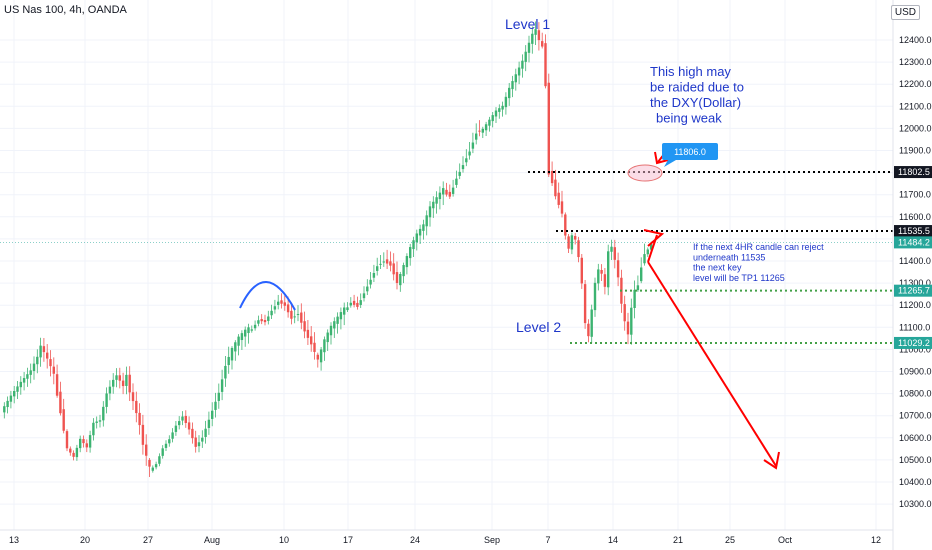  Describe the element at coordinates (915, 416) in the screenshot. I see `y-tick-label: 10700.0` at that location.